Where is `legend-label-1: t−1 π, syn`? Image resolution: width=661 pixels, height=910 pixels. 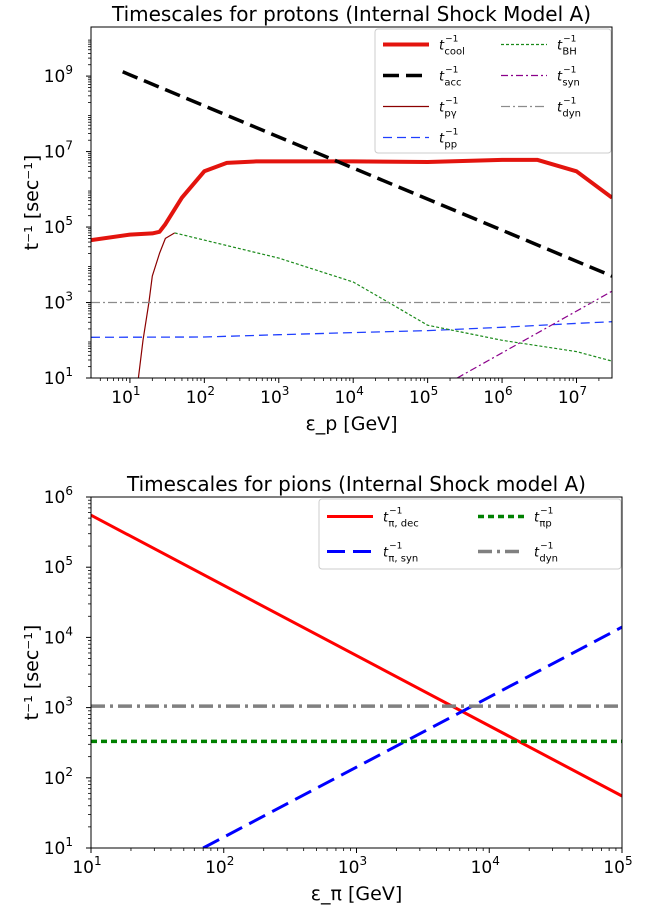
legend-label-1: t−1 π, syn is located at coordinates (400, 553).